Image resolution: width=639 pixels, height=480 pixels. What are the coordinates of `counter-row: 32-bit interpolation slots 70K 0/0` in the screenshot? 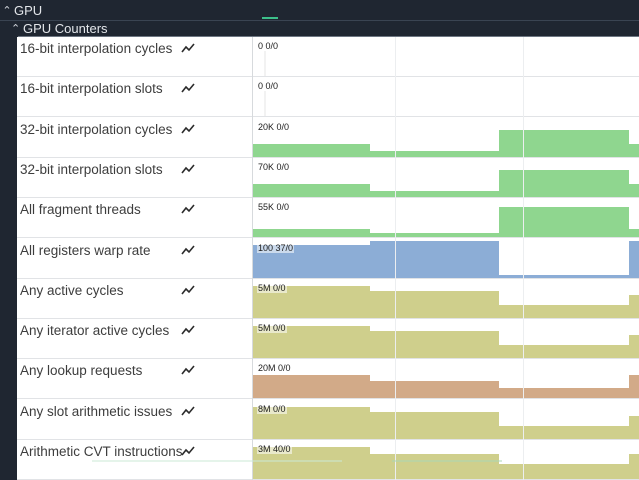 It's located at (328, 178).